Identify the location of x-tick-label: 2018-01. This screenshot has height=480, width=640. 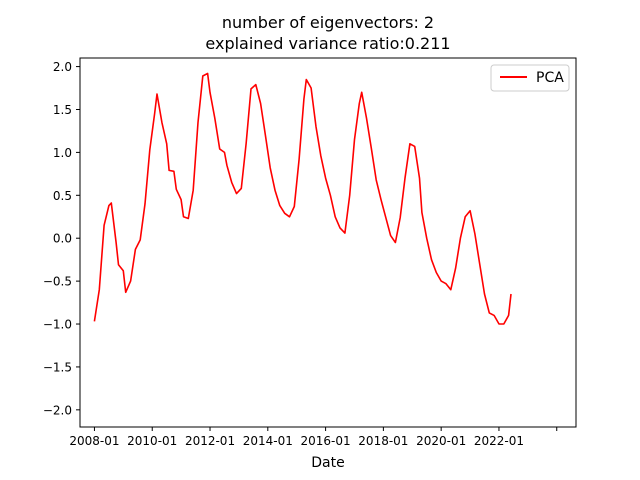
(383, 441).